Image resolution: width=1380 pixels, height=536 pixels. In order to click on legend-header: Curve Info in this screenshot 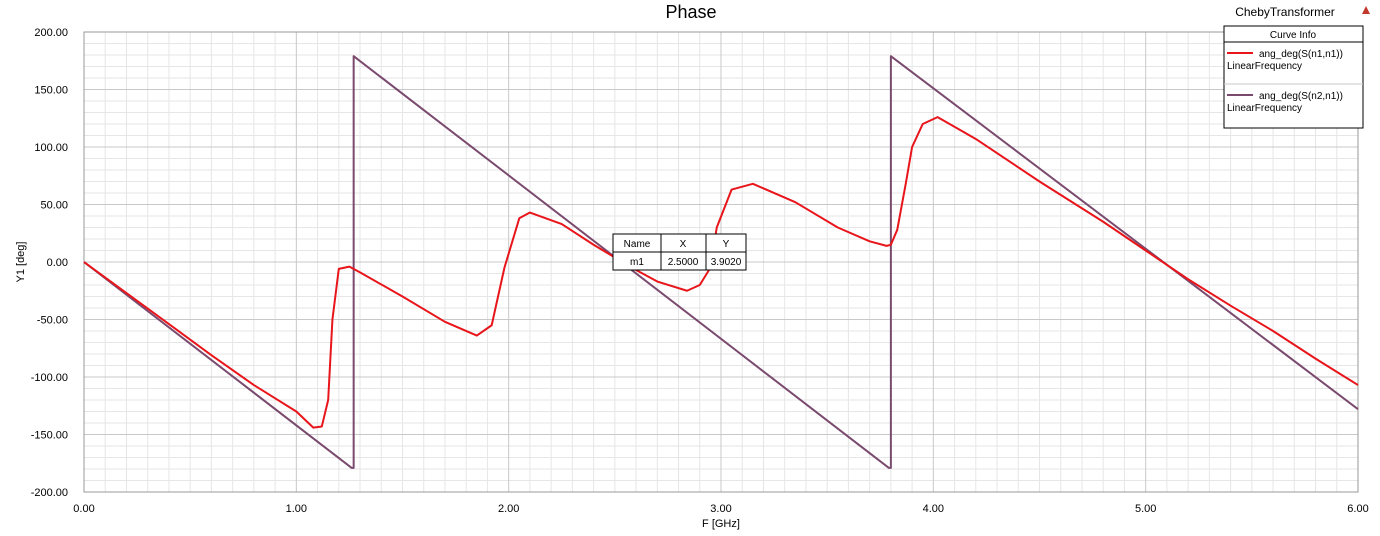, I will do `click(1293, 35)`.